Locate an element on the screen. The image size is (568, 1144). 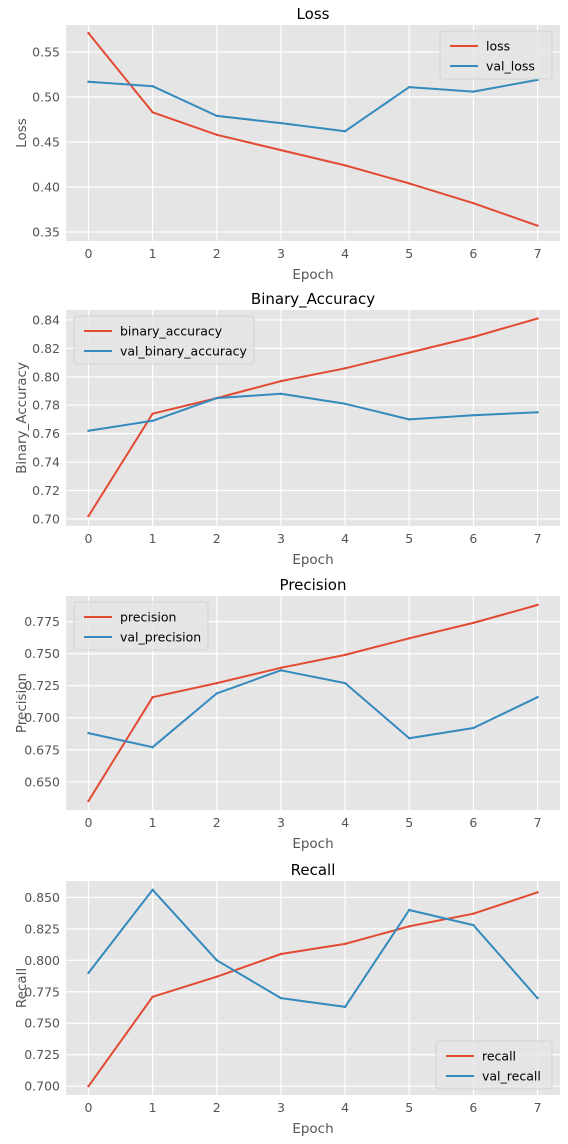
series-line-loss is located at coordinates (312, 129).